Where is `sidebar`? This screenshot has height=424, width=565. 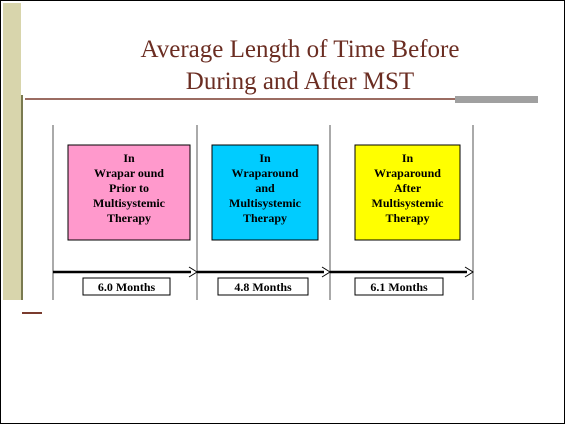 sidebar is located at coordinates (12, 151).